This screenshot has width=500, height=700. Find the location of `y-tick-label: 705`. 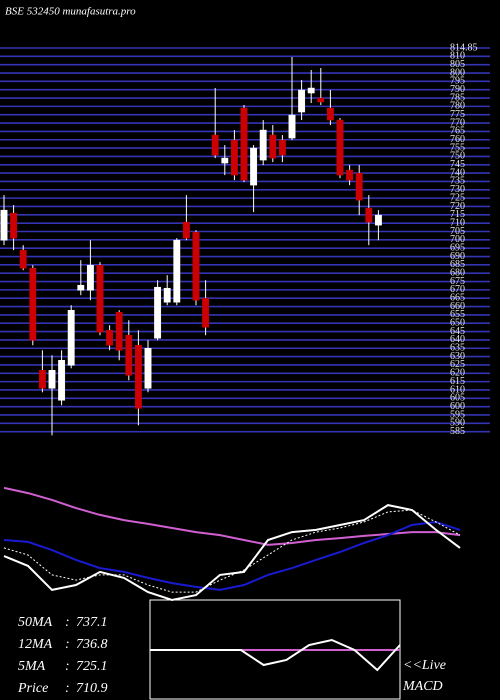

y-tick-label: 705 is located at coordinates (457, 231).